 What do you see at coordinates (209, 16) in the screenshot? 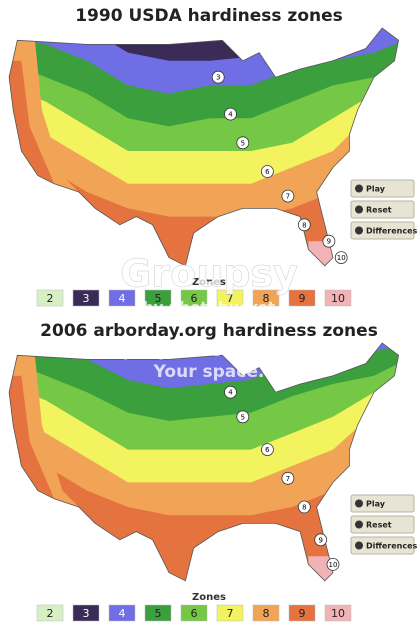
I see `map-title: 1990 USDA hardiness zones` at bounding box center [209, 16].